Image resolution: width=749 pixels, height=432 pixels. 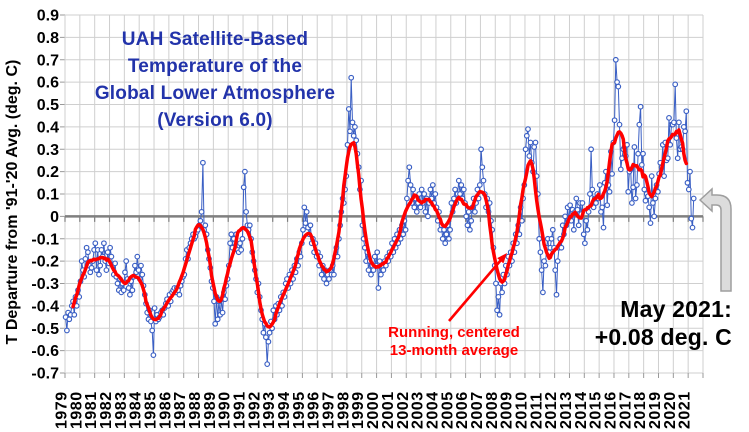 What do you see at coordinates (45, 374) in the screenshot?
I see `y-tick-label: -0.7` at bounding box center [45, 374].